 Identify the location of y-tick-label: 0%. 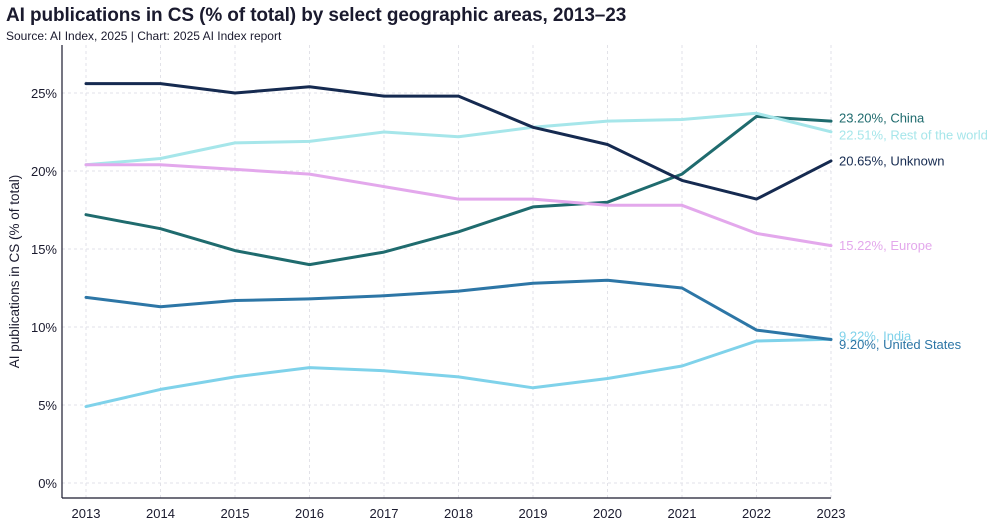
(47, 483).